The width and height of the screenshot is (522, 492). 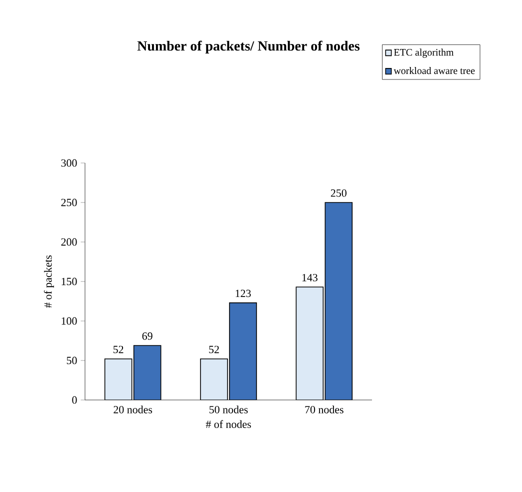 I want to click on x-tick-label: 70 nodes, so click(x=324, y=410).